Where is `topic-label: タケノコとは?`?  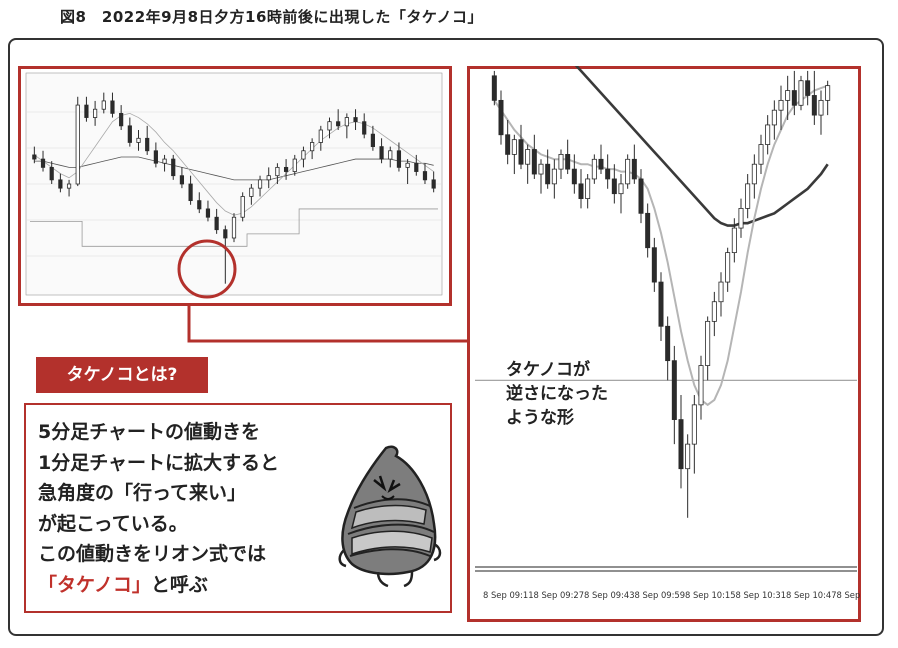
topic-label: タケノコとは? is located at coordinates (122, 375).